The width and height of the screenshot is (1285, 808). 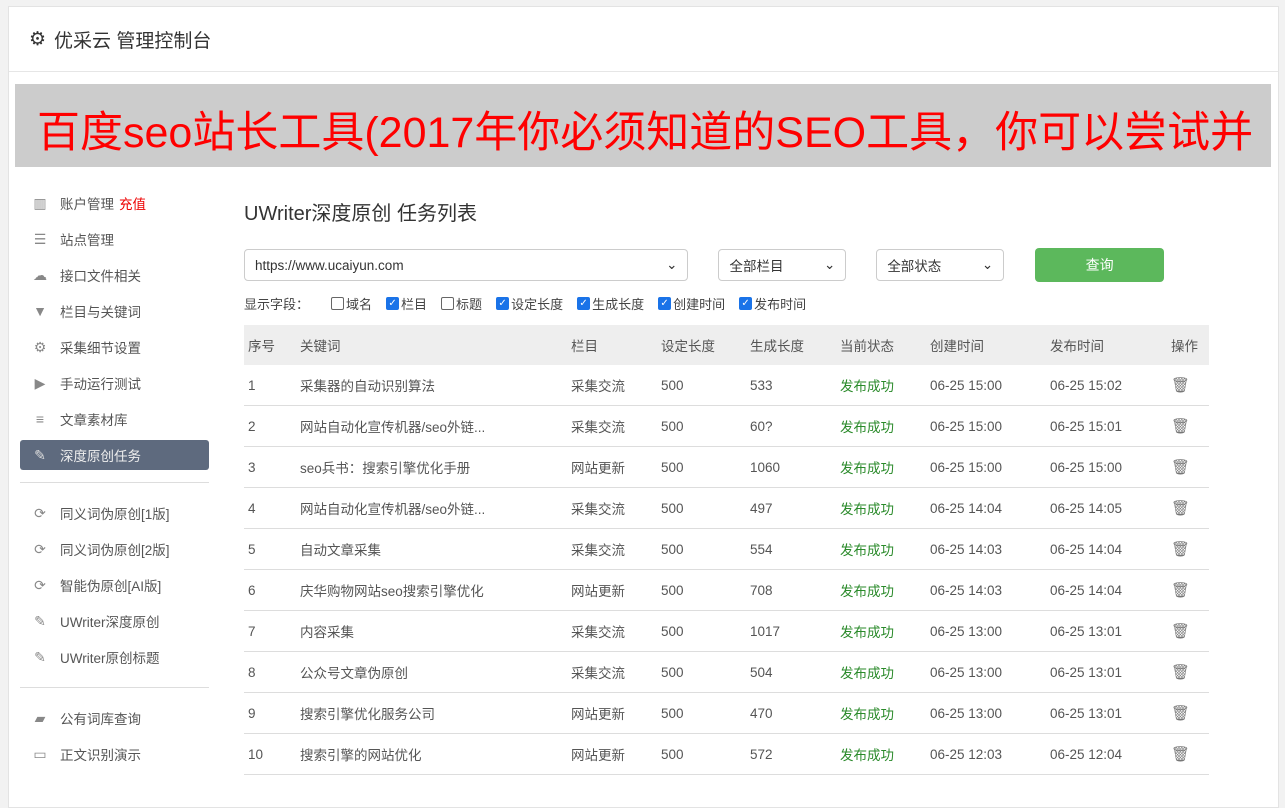 What do you see at coordinates (114, 239) in the screenshot?
I see `sidebar-item: ☰ 站点管理` at bounding box center [114, 239].